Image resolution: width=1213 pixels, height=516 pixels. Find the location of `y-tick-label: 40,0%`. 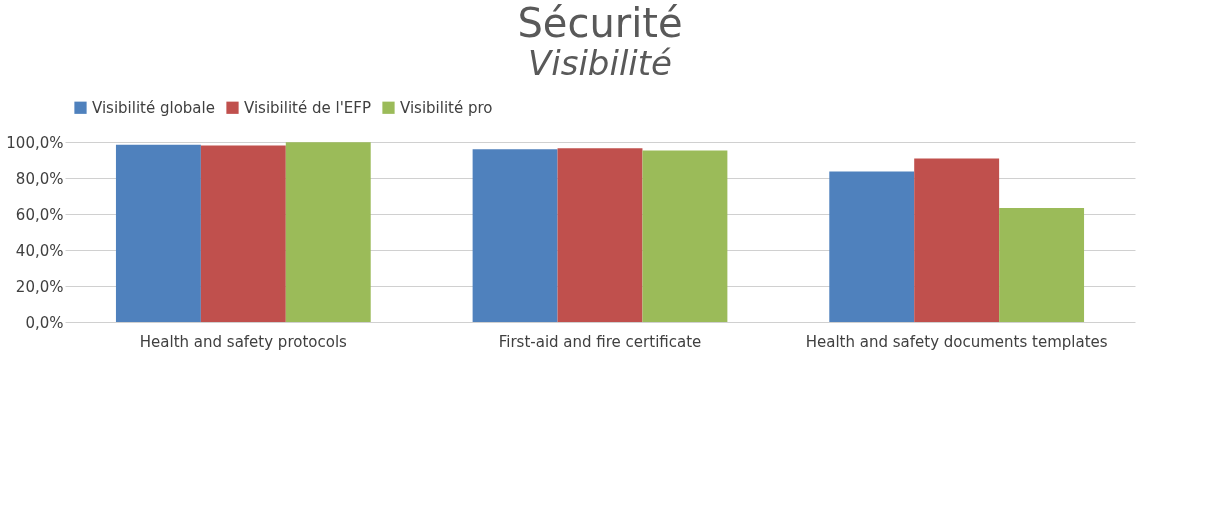

y-tick-label: 40,0% is located at coordinates (39, 250).